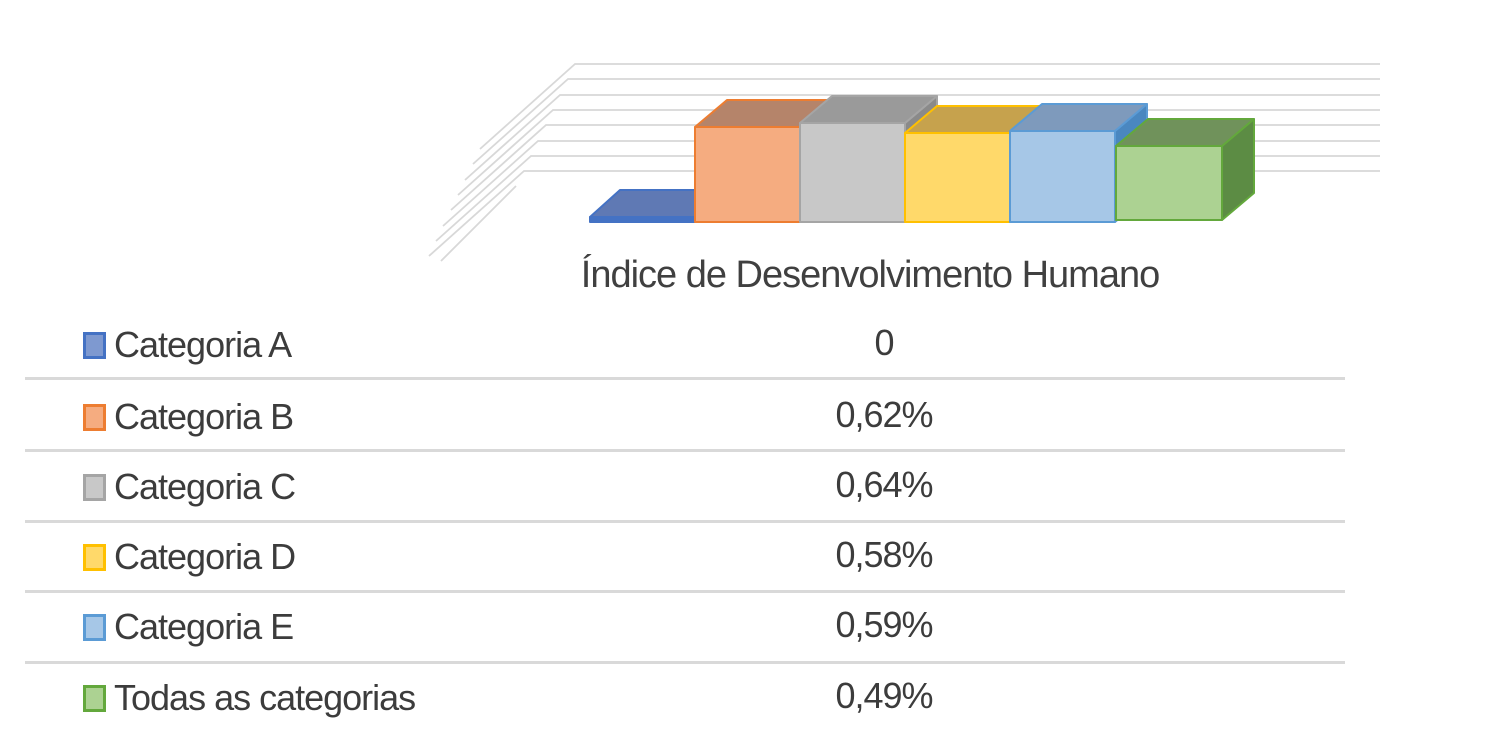  I want to click on axis-label: Índice de Desenvolvimento Humano, so click(870, 275).